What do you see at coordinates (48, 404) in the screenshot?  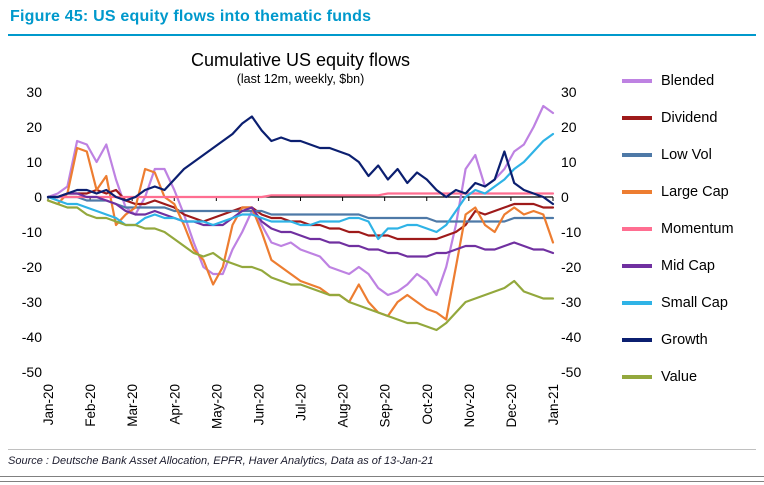 I see `x-axis-label: Jan-20` at bounding box center [48, 404].